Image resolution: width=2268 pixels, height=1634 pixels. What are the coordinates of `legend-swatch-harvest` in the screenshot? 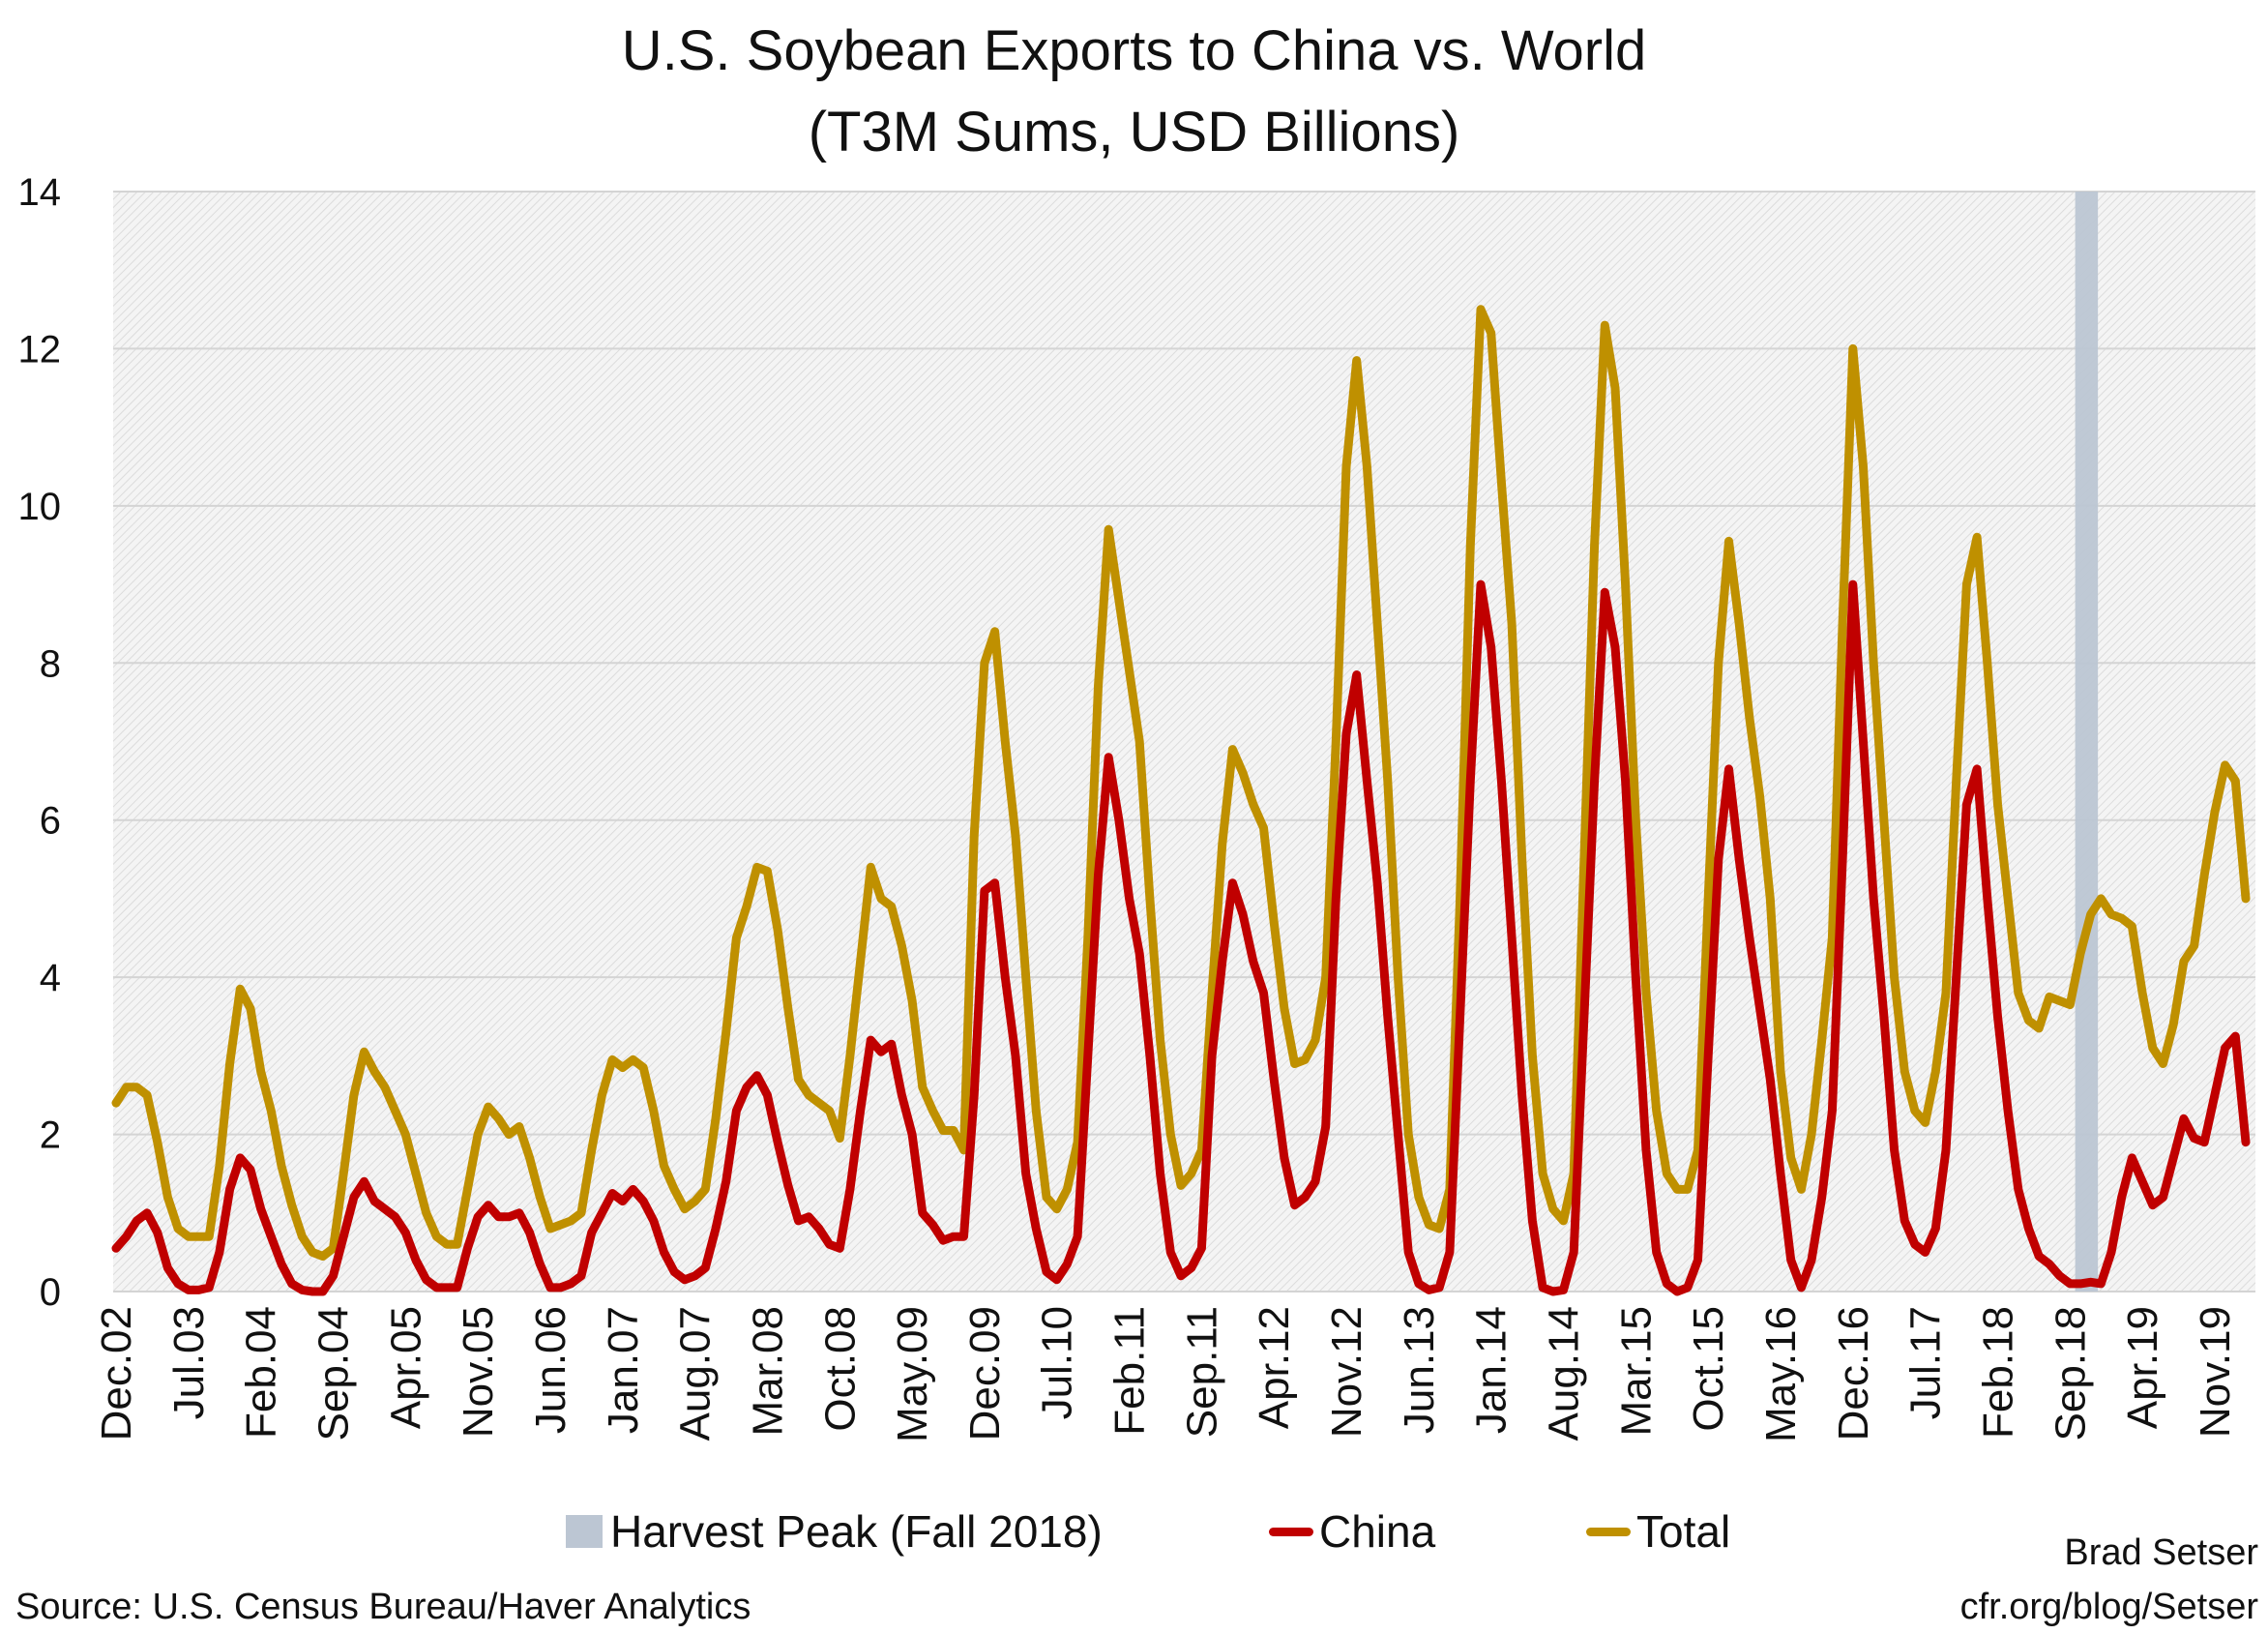 It's located at (584, 1531).